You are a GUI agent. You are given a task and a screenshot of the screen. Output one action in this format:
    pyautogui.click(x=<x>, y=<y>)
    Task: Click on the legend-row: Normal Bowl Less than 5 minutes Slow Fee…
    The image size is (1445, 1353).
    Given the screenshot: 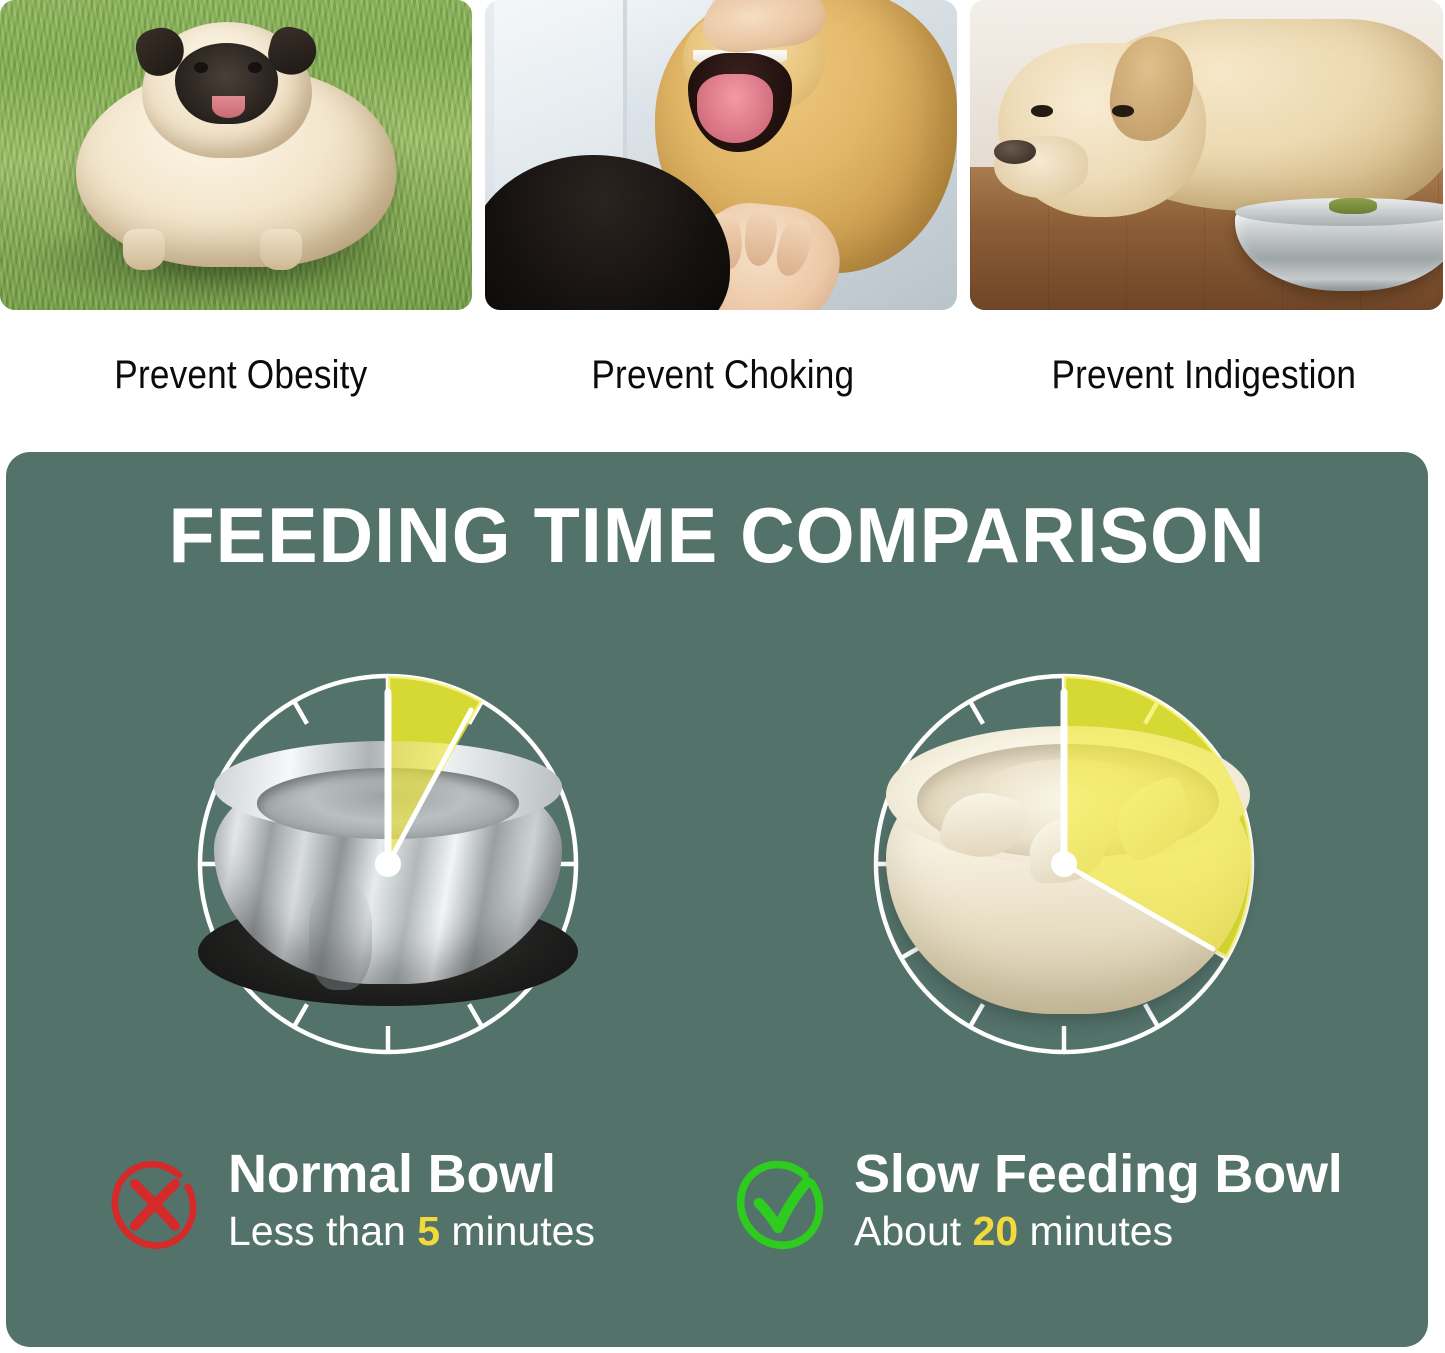 What is the action you would take?
    pyautogui.click(x=717, y=1215)
    